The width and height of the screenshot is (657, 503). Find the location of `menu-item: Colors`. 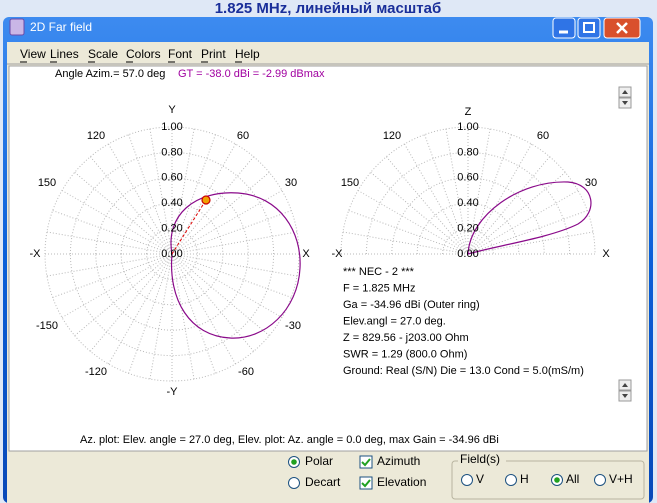

menu-item: Colors is located at coordinates (143, 54).